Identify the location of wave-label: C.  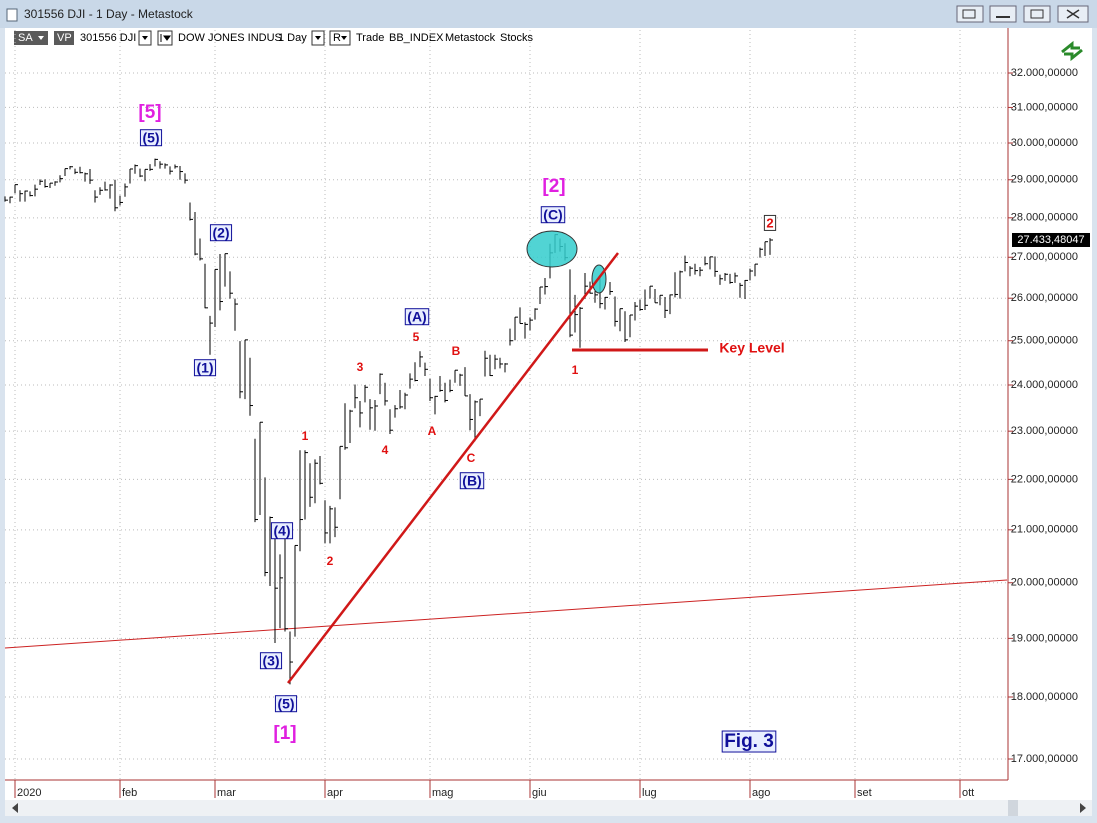
(471, 458).